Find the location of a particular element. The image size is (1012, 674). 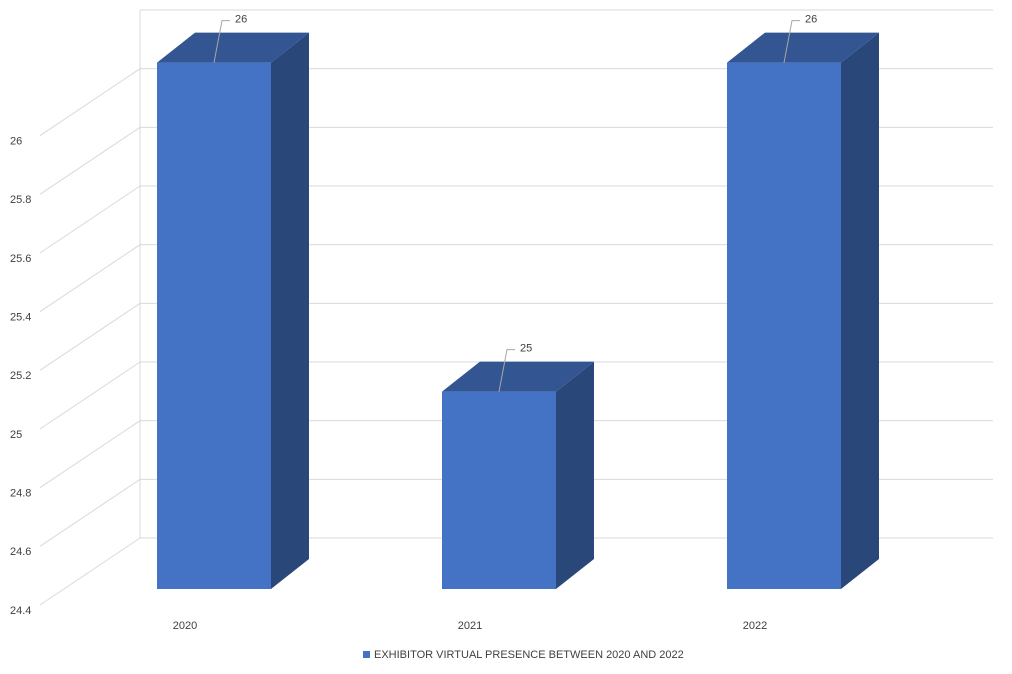

y-tick-label: 24.6 is located at coordinates (20, 552).